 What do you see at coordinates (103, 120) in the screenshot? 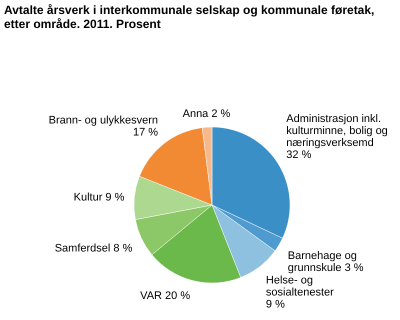
I see `slice-label: Brann- og ulykkesvern` at bounding box center [103, 120].